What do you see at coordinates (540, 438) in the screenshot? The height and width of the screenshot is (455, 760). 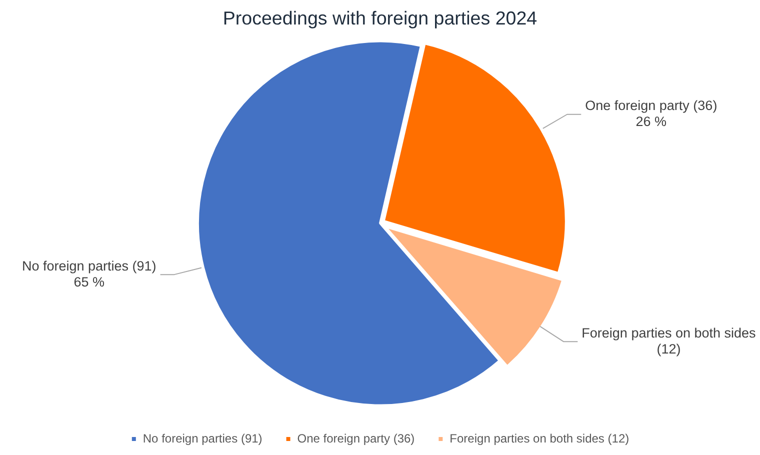 I see `legend-label: Foreign parties on both sides (12)` at bounding box center [540, 438].